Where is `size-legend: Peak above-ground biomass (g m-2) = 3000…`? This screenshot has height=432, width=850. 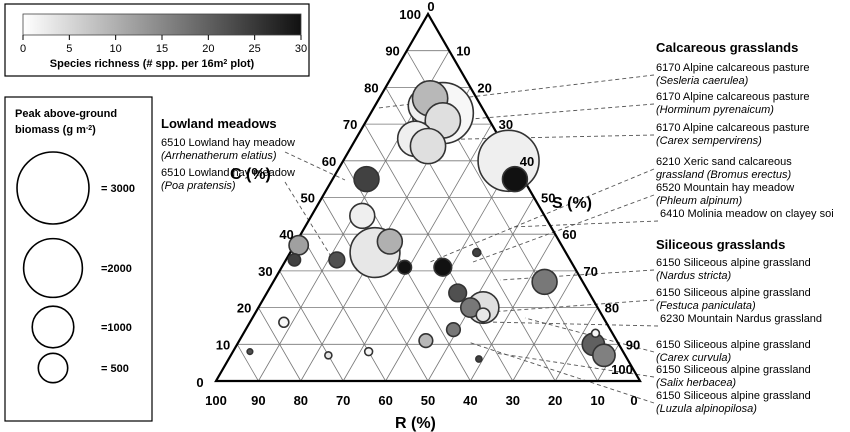 size-legend: Peak above-ground biomass (g m-2) = 3000… is located at coordinates (78, 259).